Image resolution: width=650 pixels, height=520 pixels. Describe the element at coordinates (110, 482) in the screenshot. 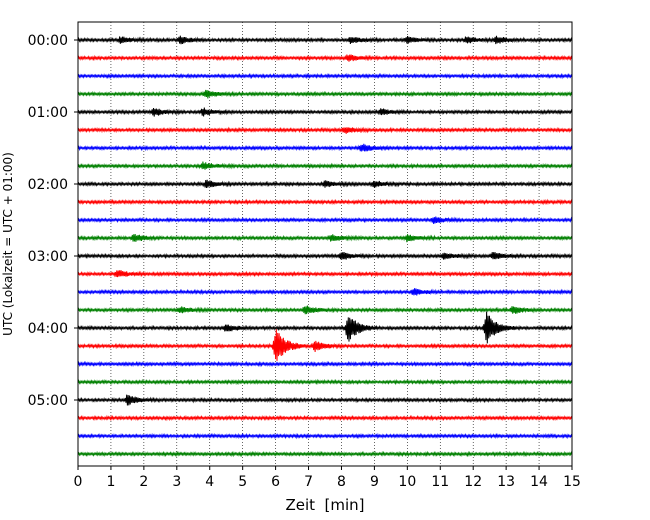

I see `x-tick-label: 1` at that location.